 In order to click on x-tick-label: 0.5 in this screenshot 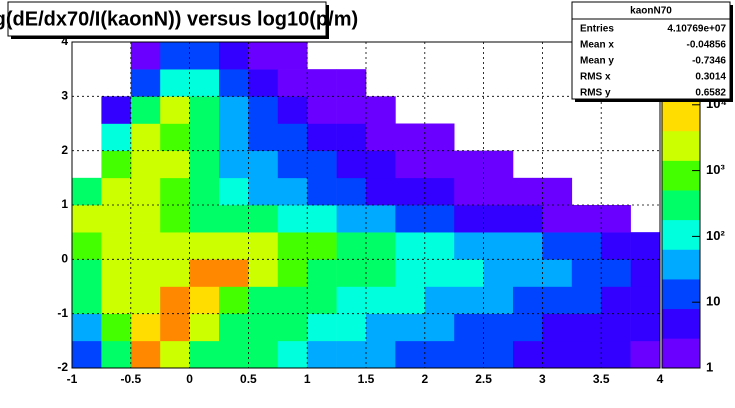, I will do `click(248, 379)`.